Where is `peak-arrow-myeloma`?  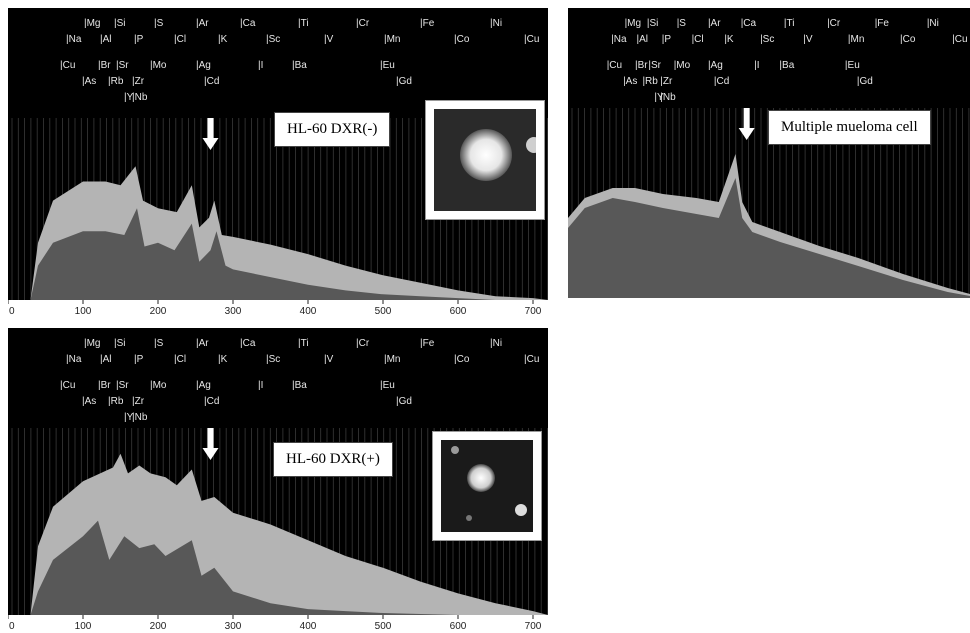
peak-arrow-myeloma is located at coordinates (746, 124).